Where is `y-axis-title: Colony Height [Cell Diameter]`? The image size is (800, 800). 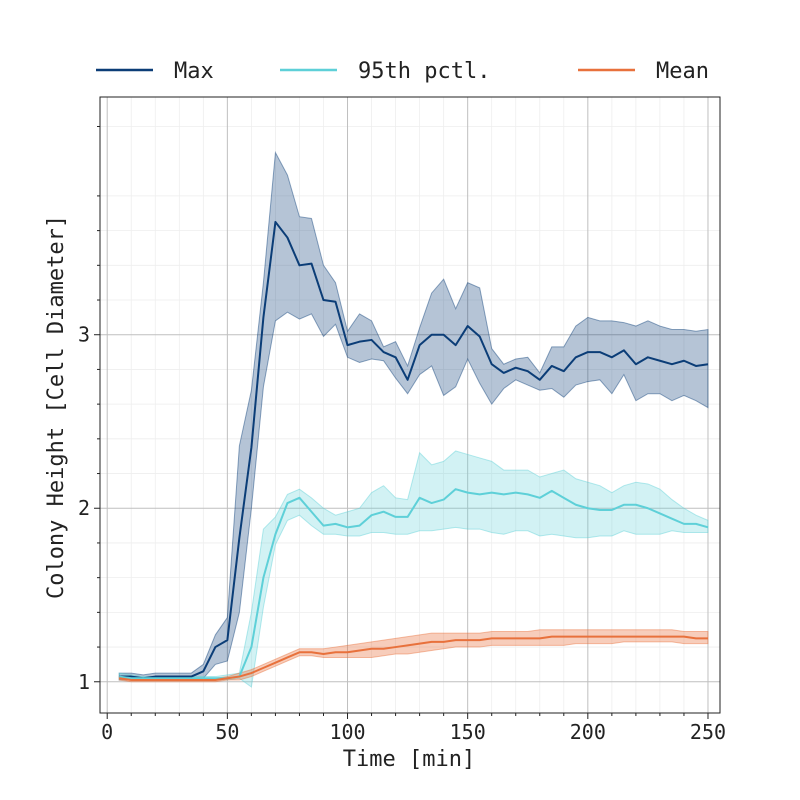
y-axis-title: Colony Height [Cell Diameter] is located at coordinates (56, 407).